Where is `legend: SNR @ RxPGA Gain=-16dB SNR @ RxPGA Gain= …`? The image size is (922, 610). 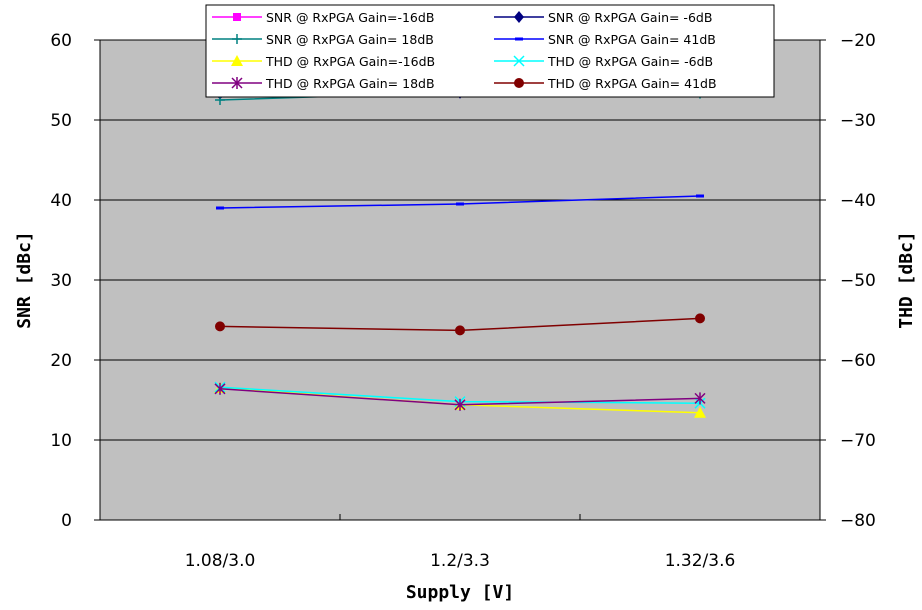
legend: SNR @ RxPGA Gain=-16dB SNR @ RxPGA Gain= … is located at coordinates (490, 51).